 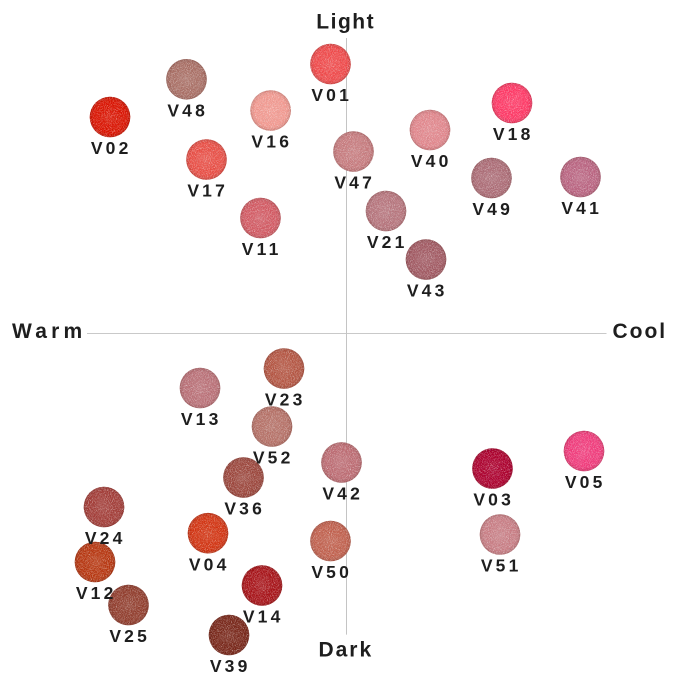 What do you see at coordinates (581, 208) in the screenshot?
I see `svg-text: V41` at bounding box center [581, 208].